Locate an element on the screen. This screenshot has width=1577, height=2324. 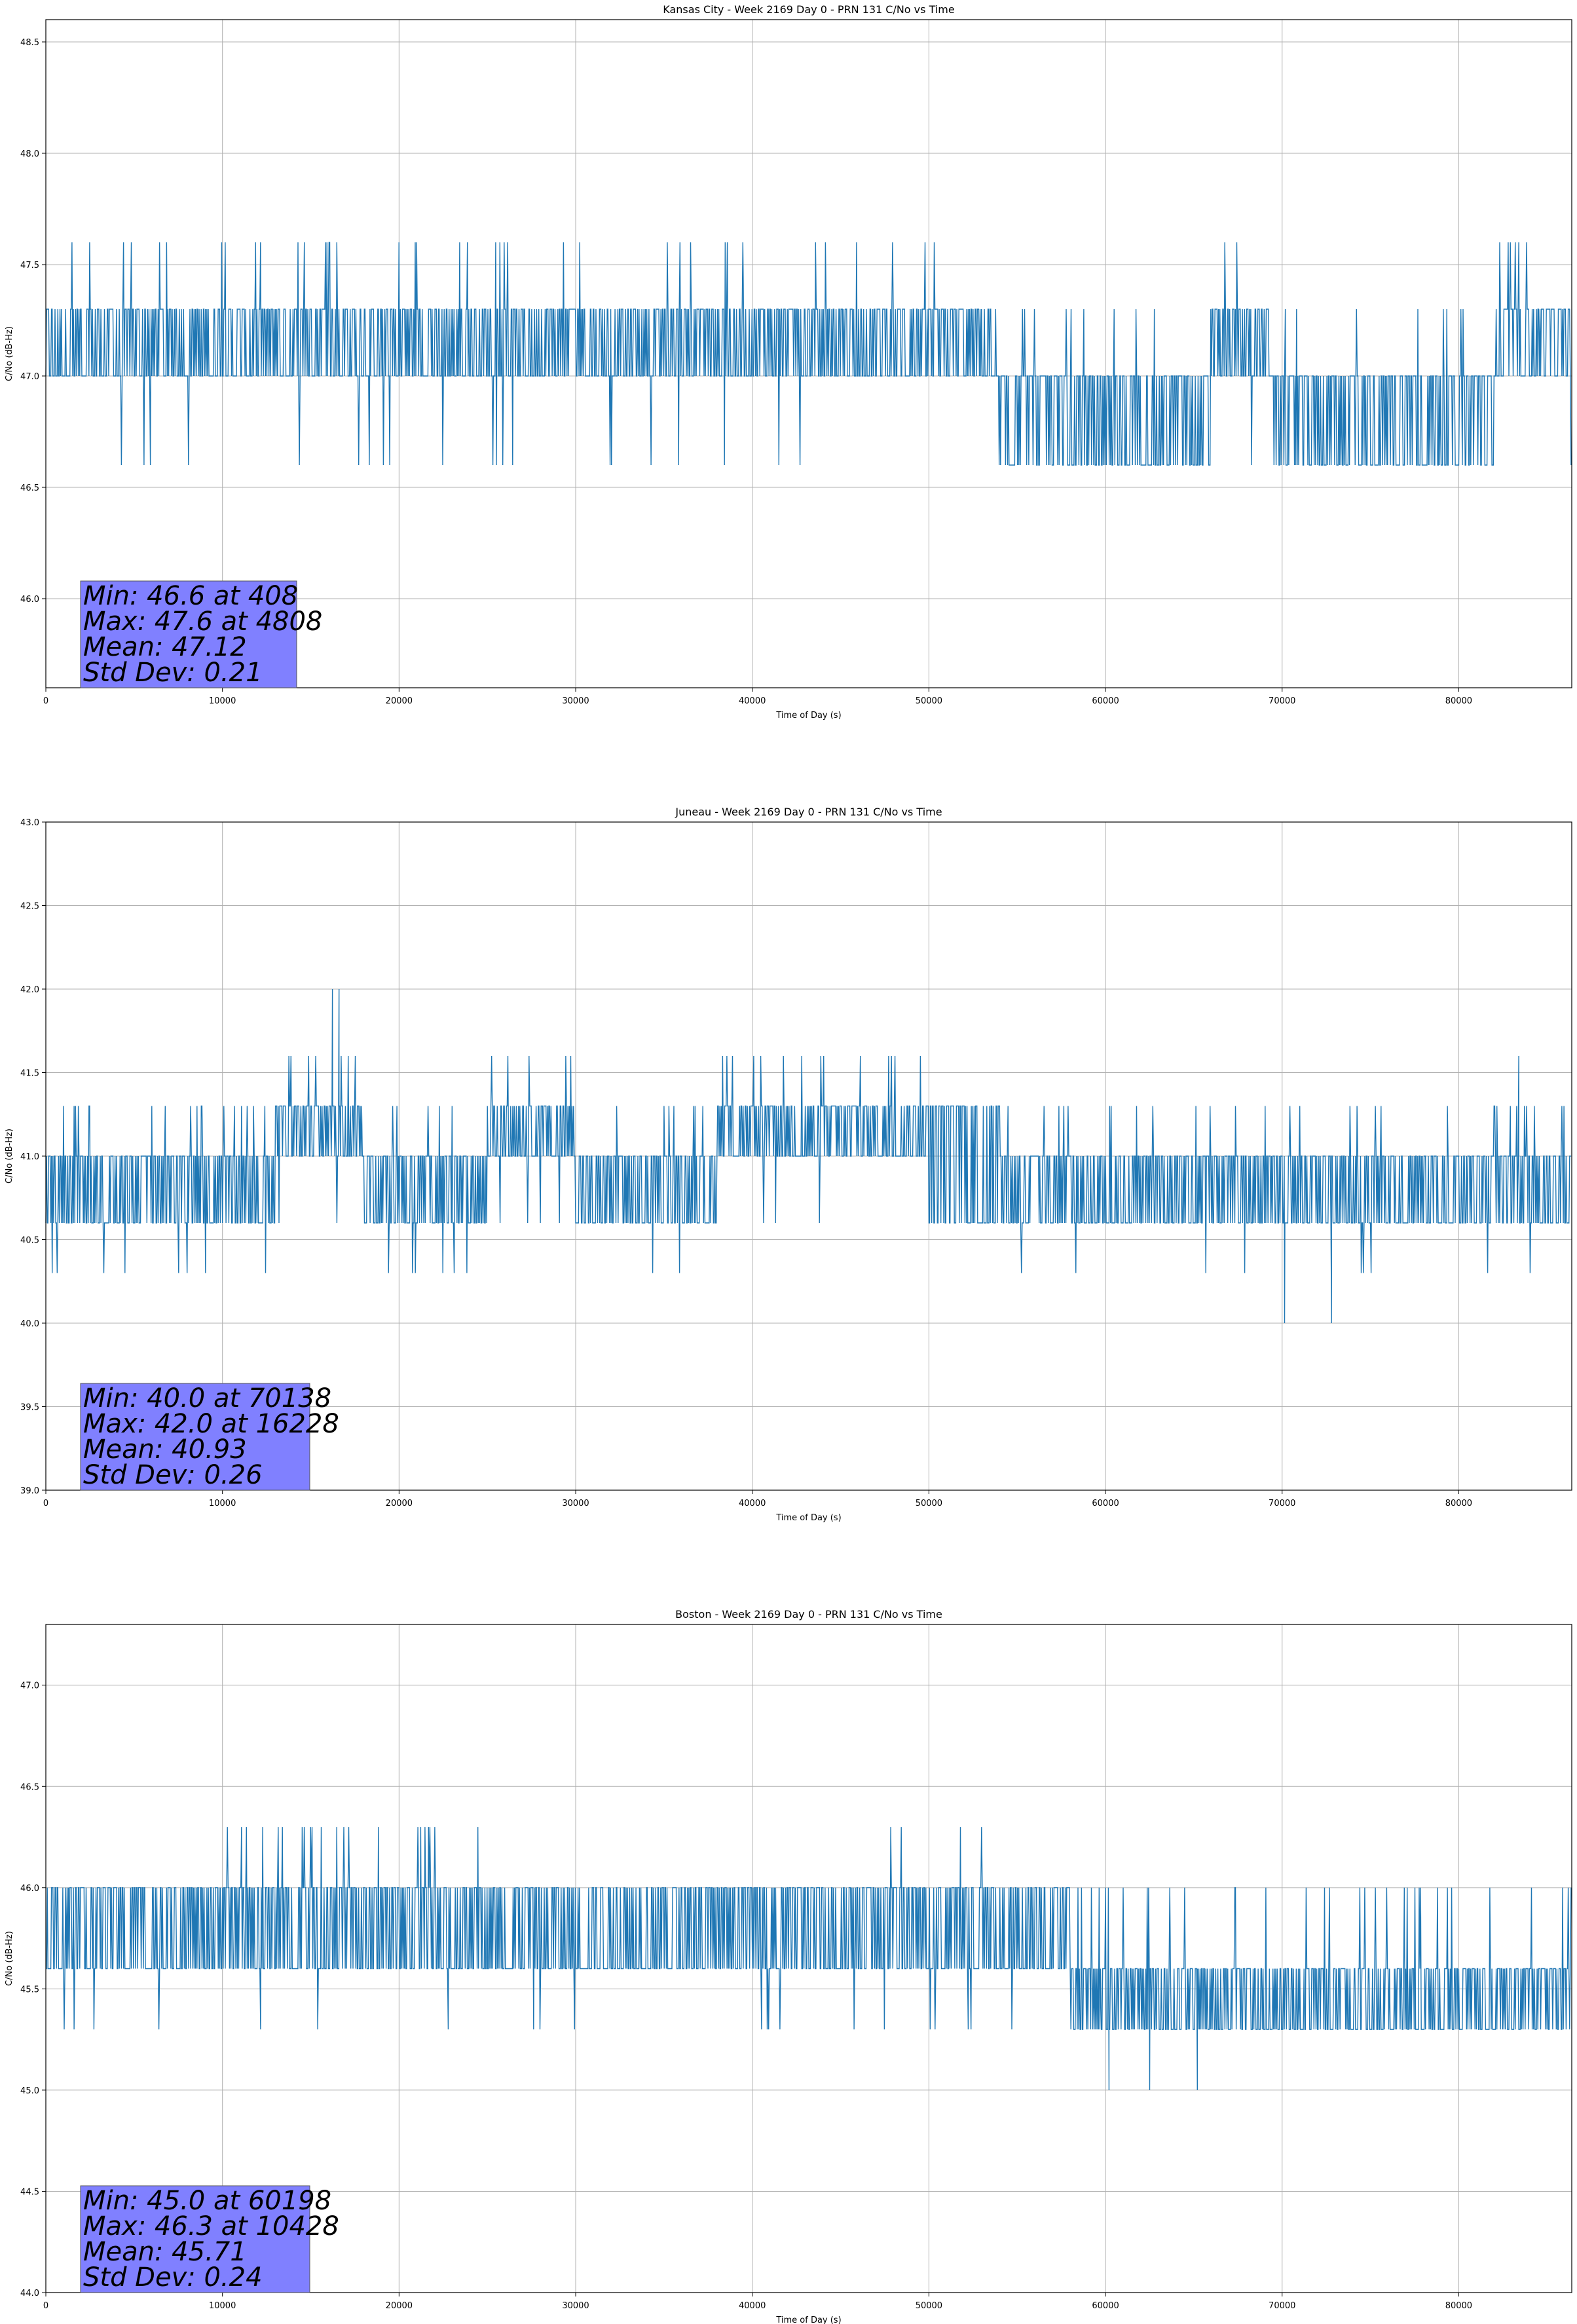
y-tick-label: 39.0 is located at coordinates (29, 1491).